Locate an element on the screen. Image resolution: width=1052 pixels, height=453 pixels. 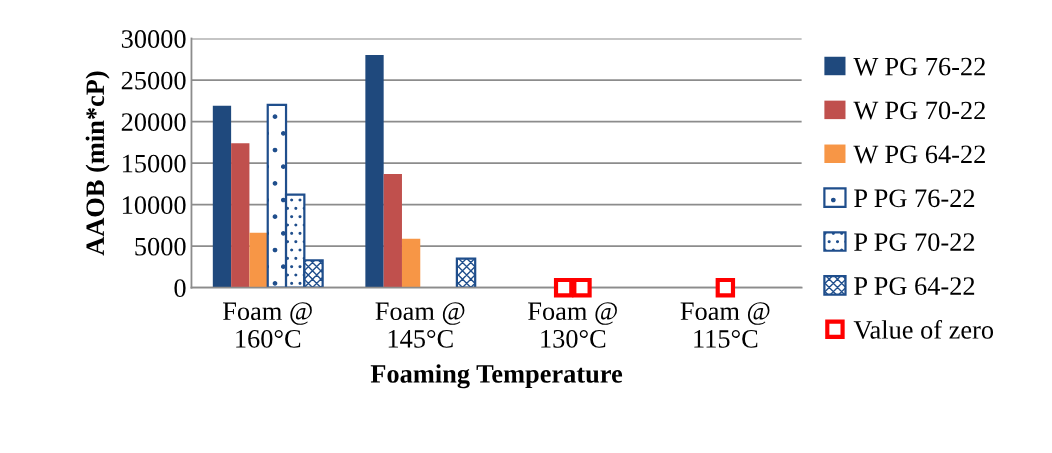
y-tick-label: 10000 is located at coordinates (154, 205).